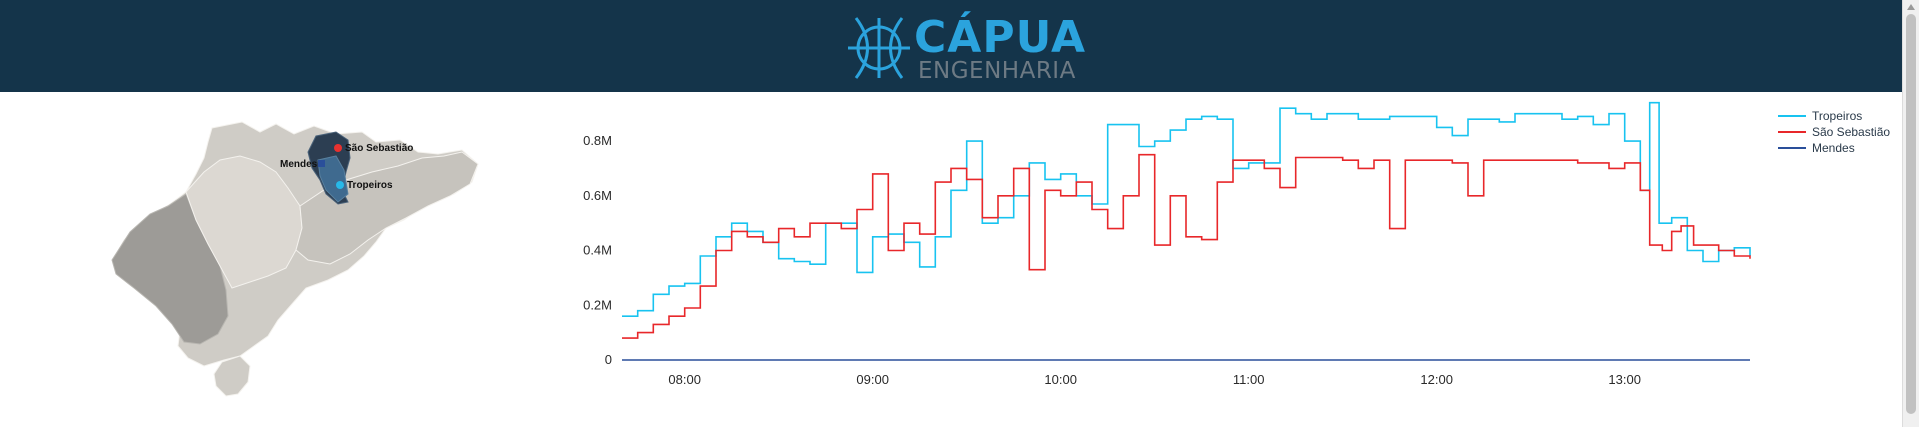  I want to click on x-axis-ticks: 08:00 09:00 10:00 11:00 12:00 13:00, so click(1154, 379).